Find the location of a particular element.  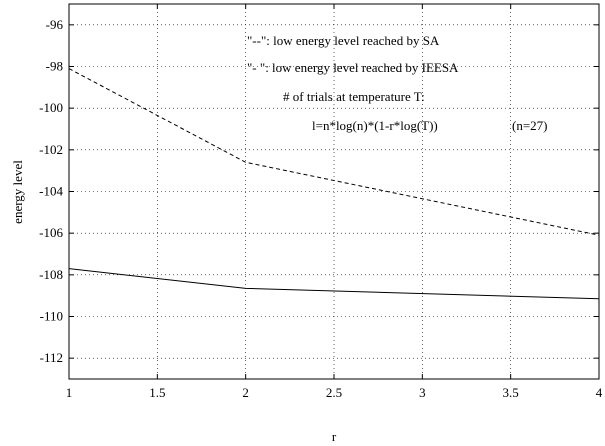

y-tick-label: -102 is located at coordinates (51, 149).